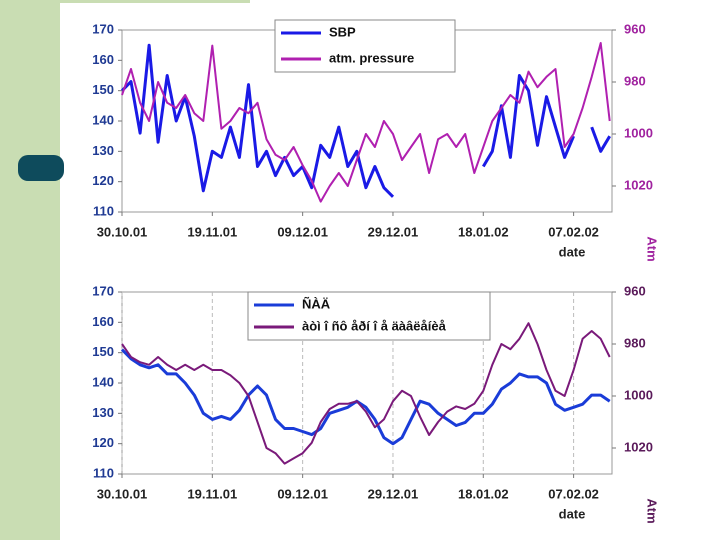 The height and width of the screenshot is (540, 720). I want to click on legend-label: ÑÀÄ, so click(316, 303).